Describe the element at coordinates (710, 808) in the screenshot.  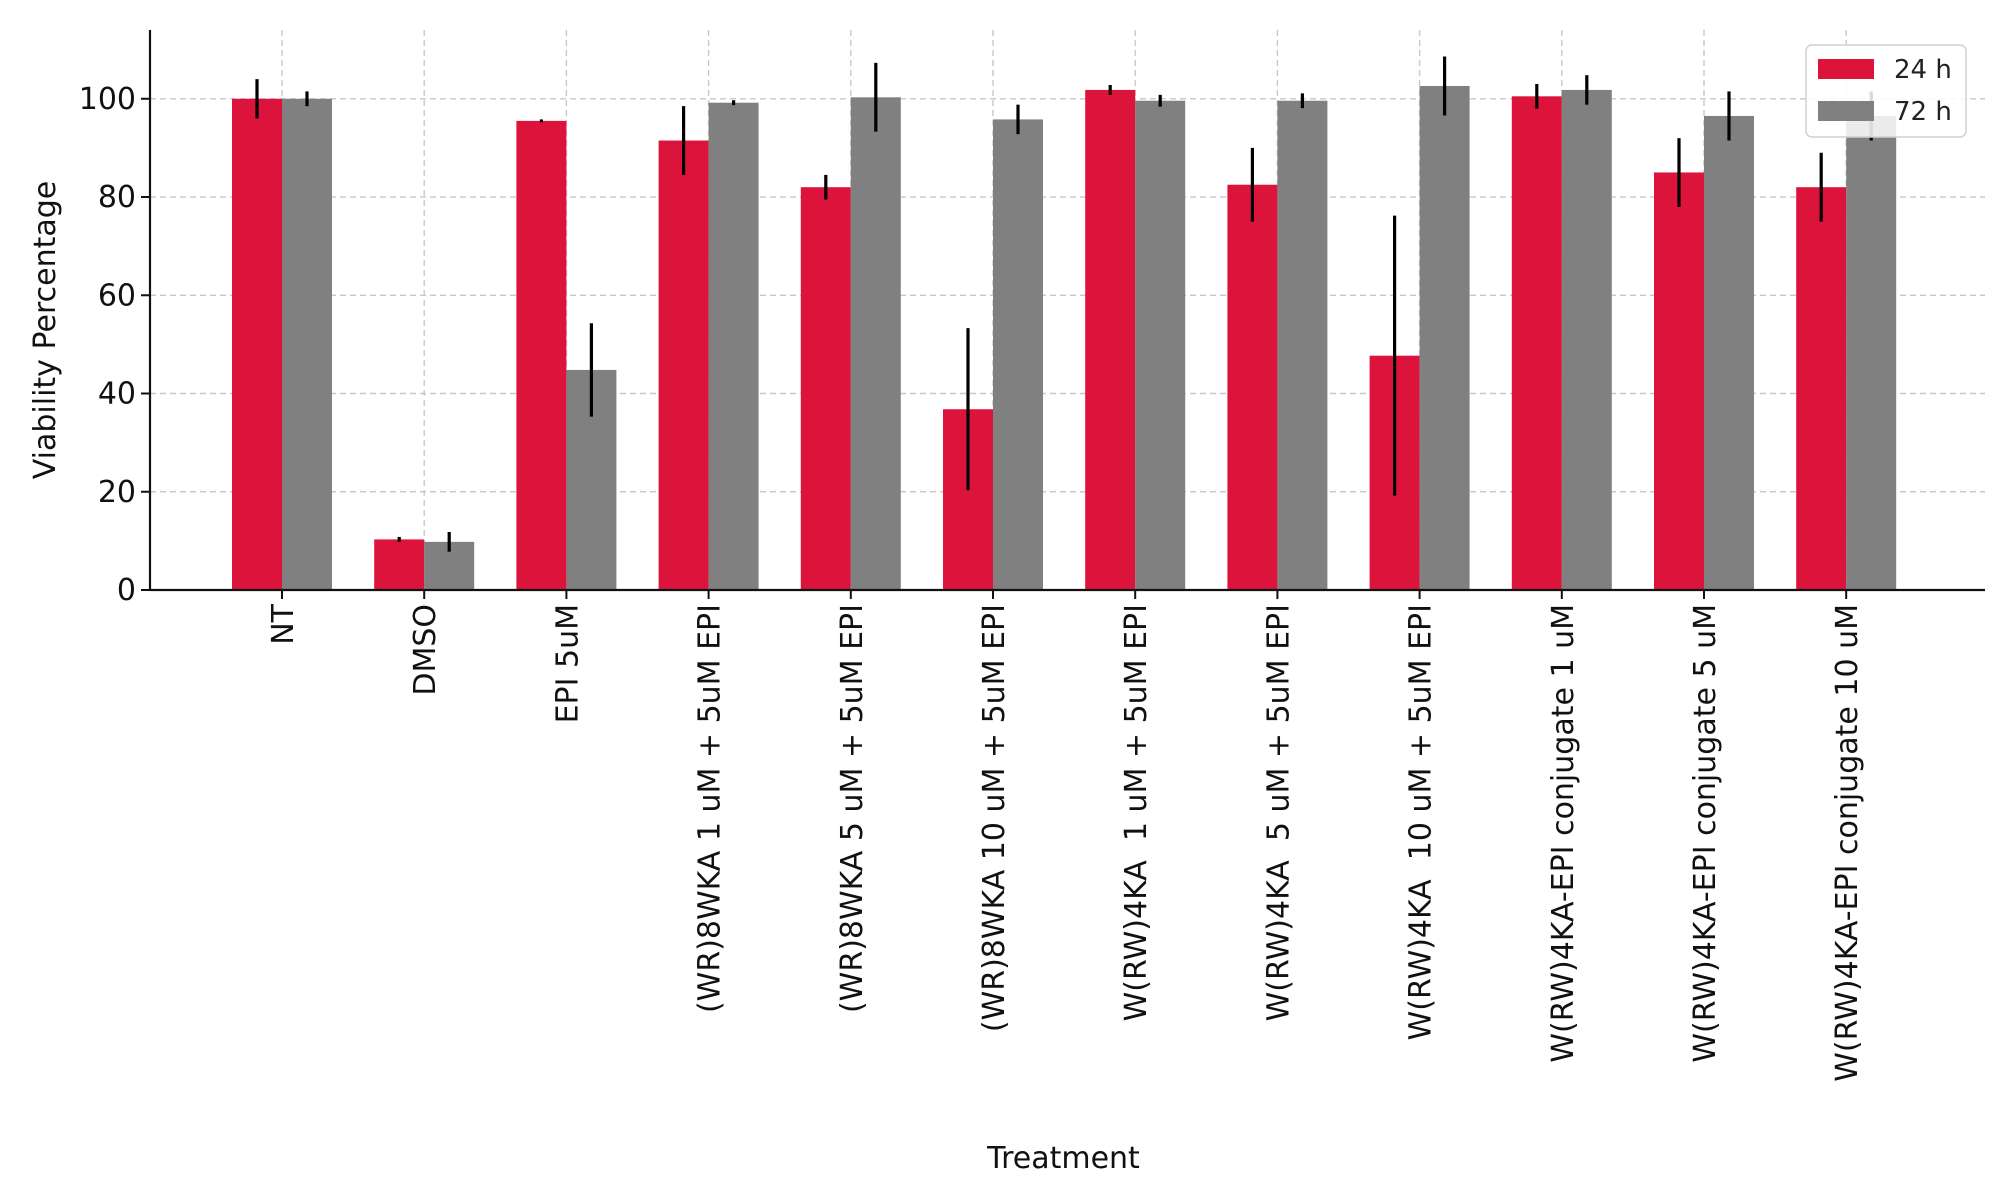
I see `x-tick-label: (WR)8WKA 1 uM + 5uM EPI` at that location.